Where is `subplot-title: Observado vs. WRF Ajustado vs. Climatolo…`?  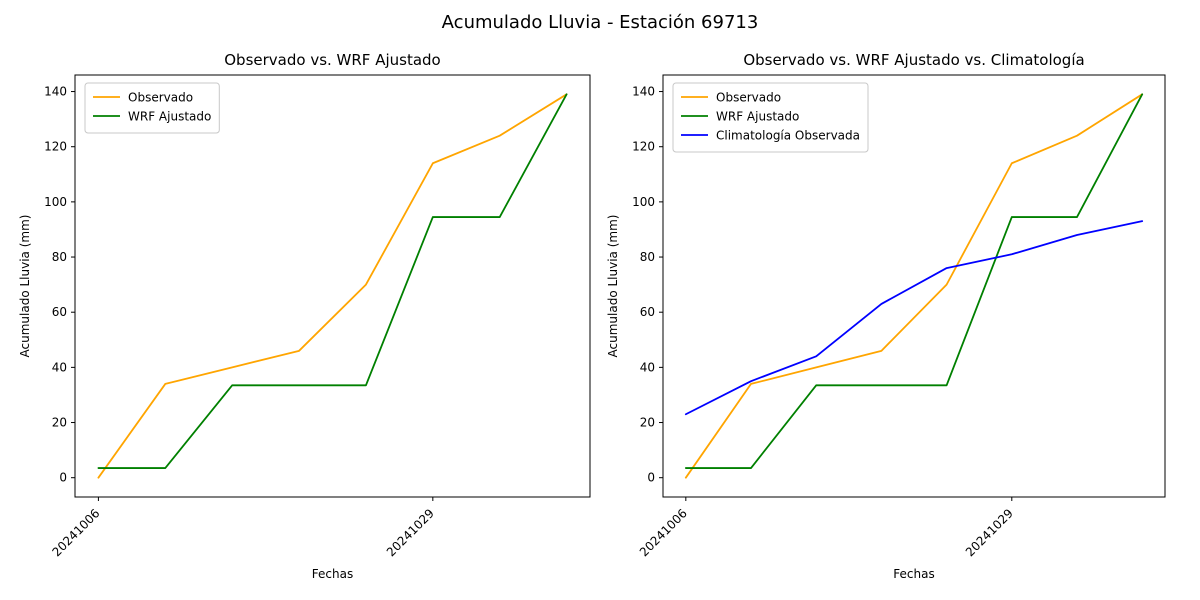
subplot-title: Observado vs. WRF Ajustado vs. Climatolo… is located at coordinates (913, 60).